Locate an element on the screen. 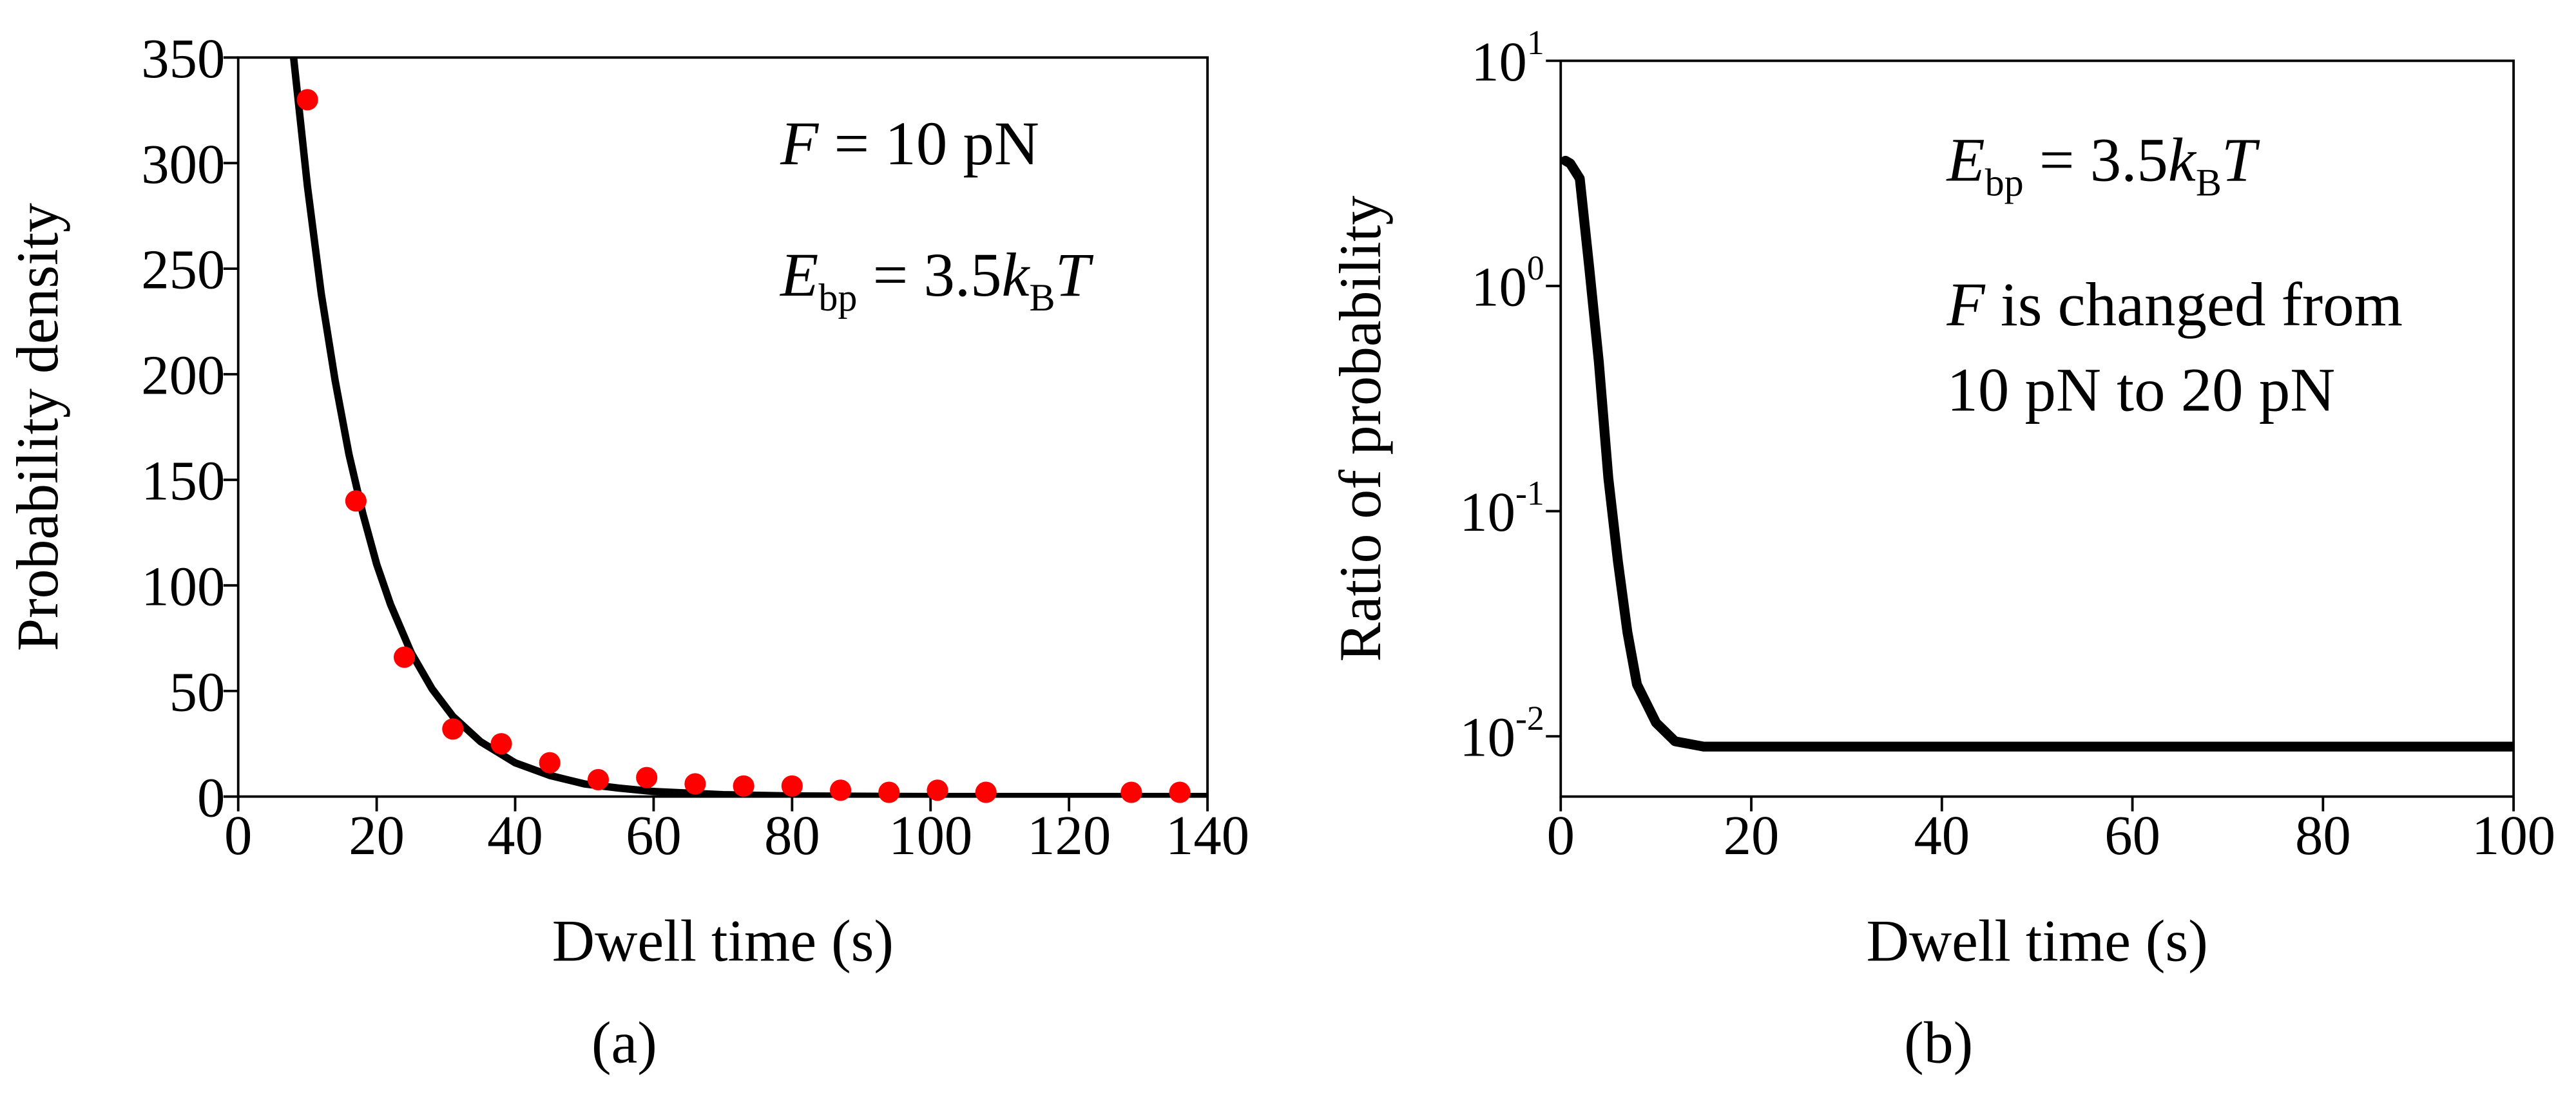 This screenshot has width=2576, height=1095. panel-label: (b) is located at coordinates (1939, 1043).